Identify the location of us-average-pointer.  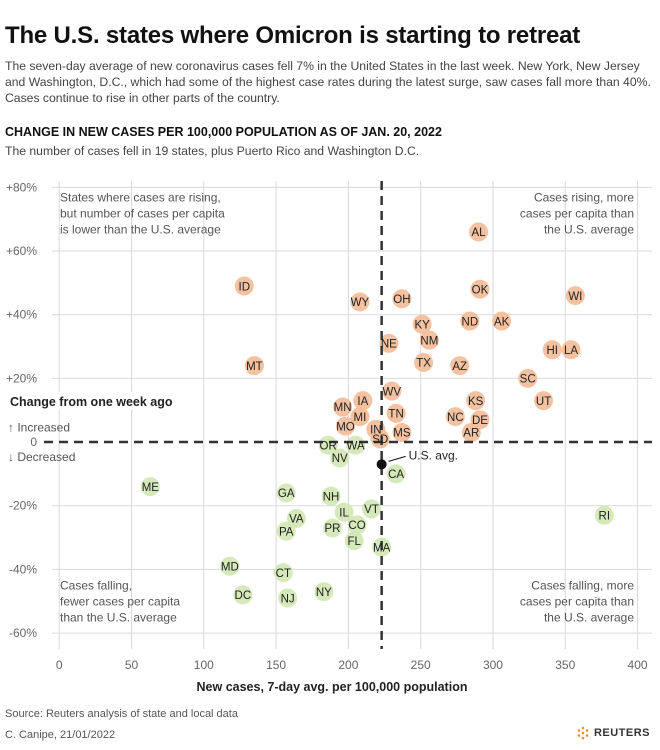
(397, 458).